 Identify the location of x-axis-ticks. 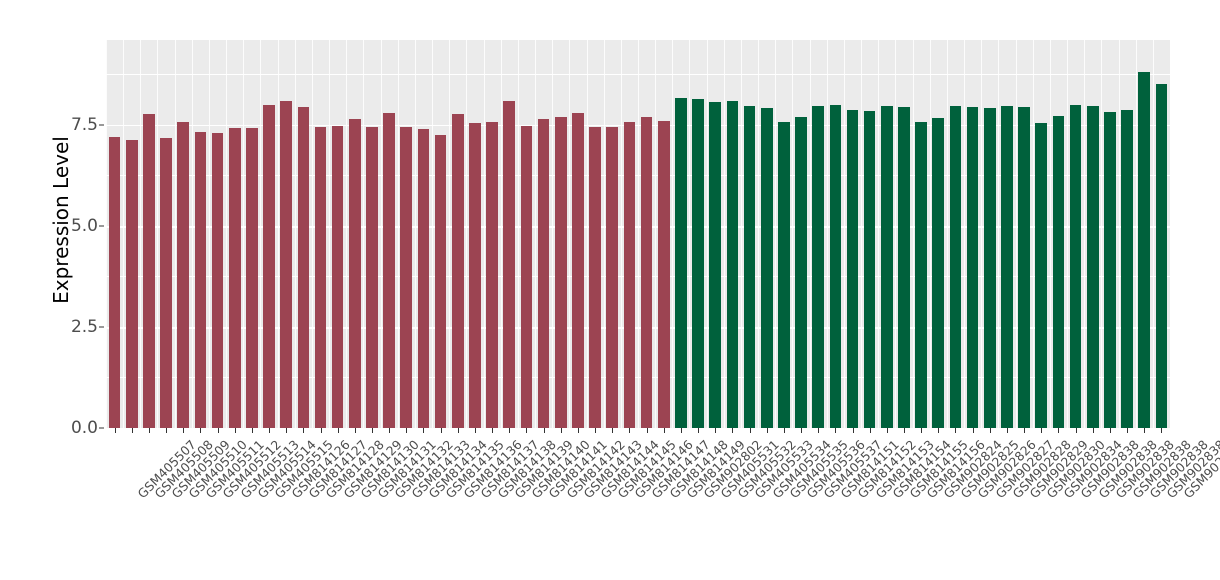
(638, 431).